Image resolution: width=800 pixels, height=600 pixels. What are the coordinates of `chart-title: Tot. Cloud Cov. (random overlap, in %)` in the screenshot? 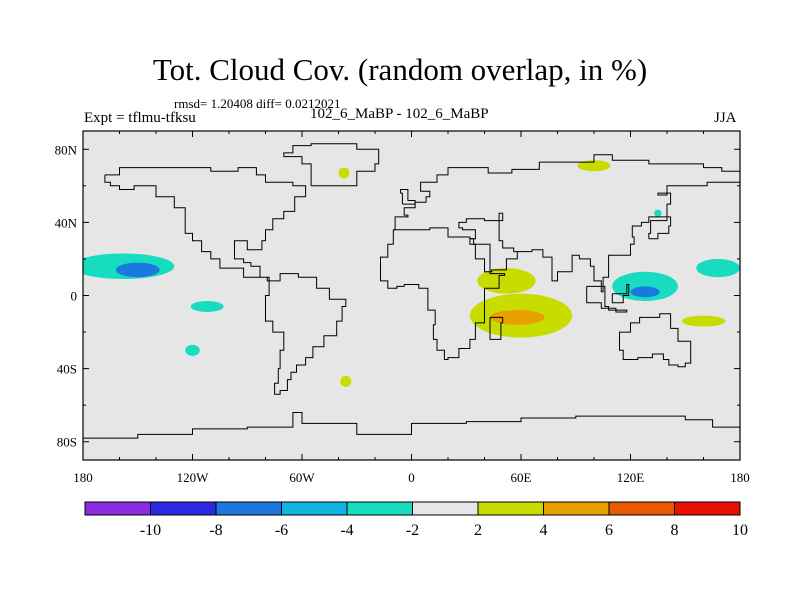 It's located at (400, 69).